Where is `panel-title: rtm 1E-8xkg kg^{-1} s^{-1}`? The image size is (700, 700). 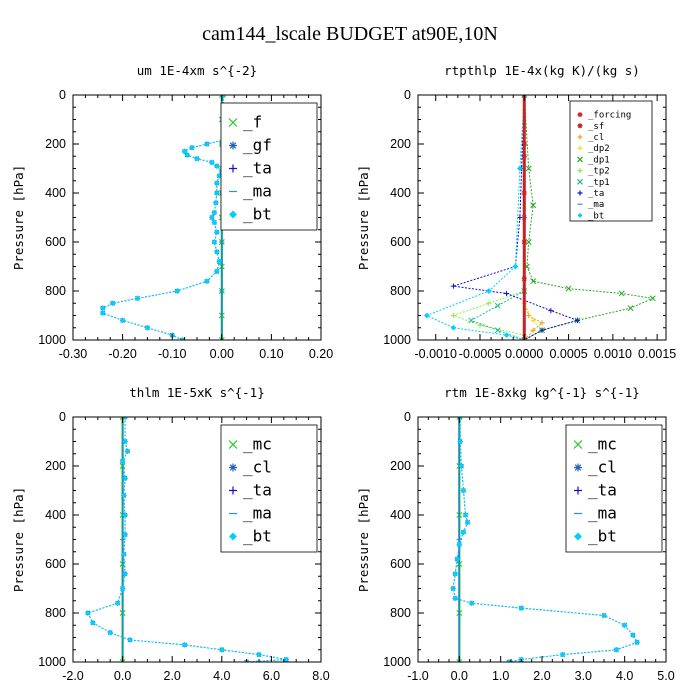 panel-title: rtm 1E-8xkg kg^{-1} s^{-1} is located at coordinates (542, 392).